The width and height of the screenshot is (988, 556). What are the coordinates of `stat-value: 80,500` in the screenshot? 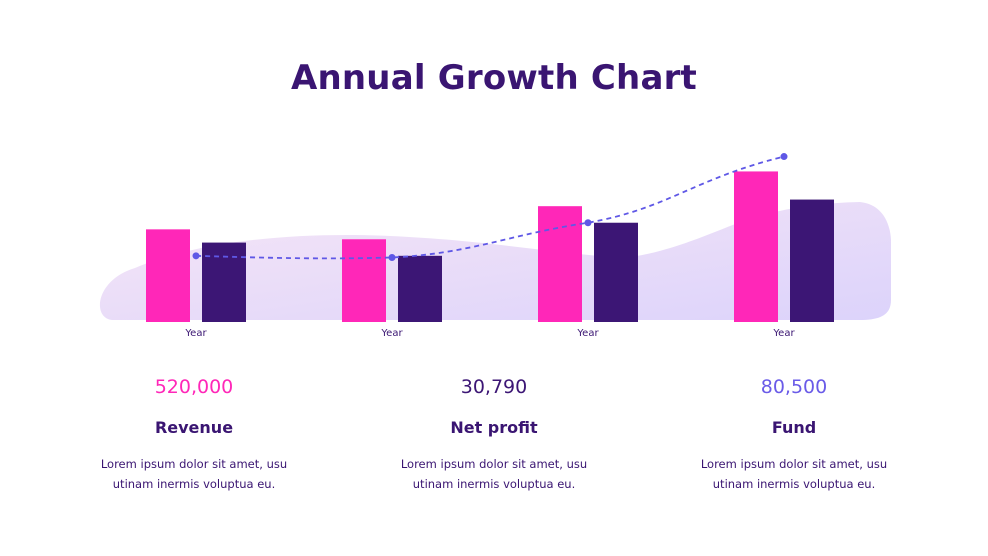 It's located at (794, 387).